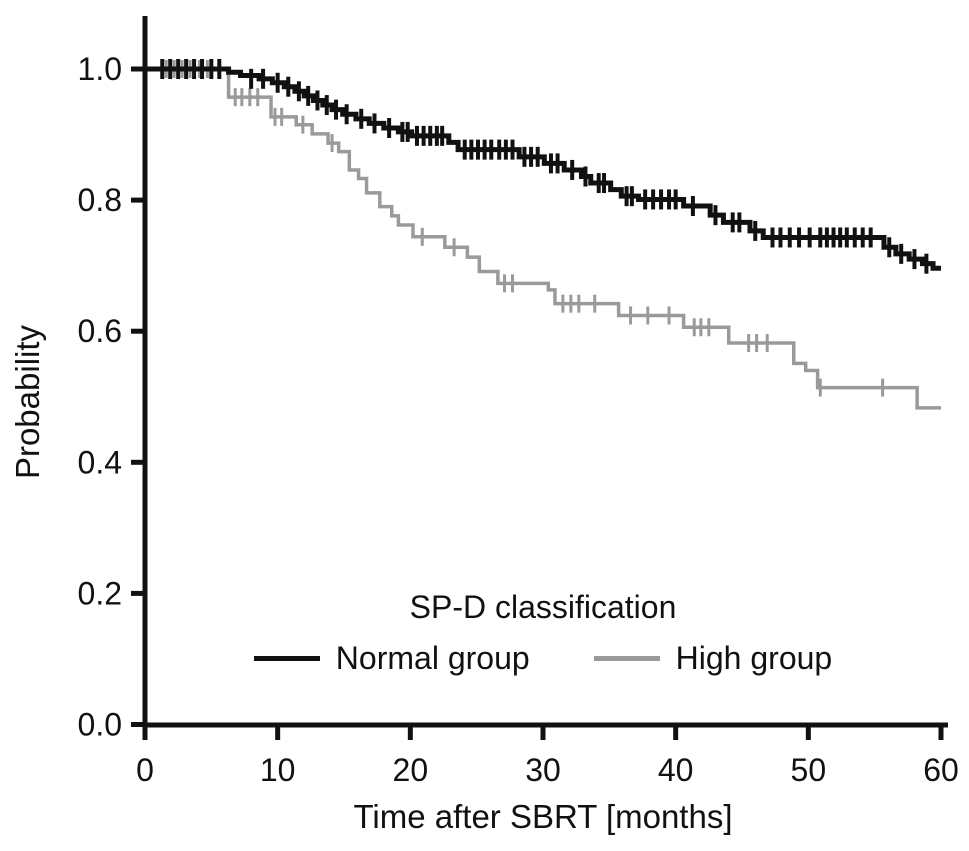 This screenshot has width=969, height=851. Describe the element at coordinates (432, 658) in the screenshot. I see `legend-label-normal-group: Normal group` at that location.